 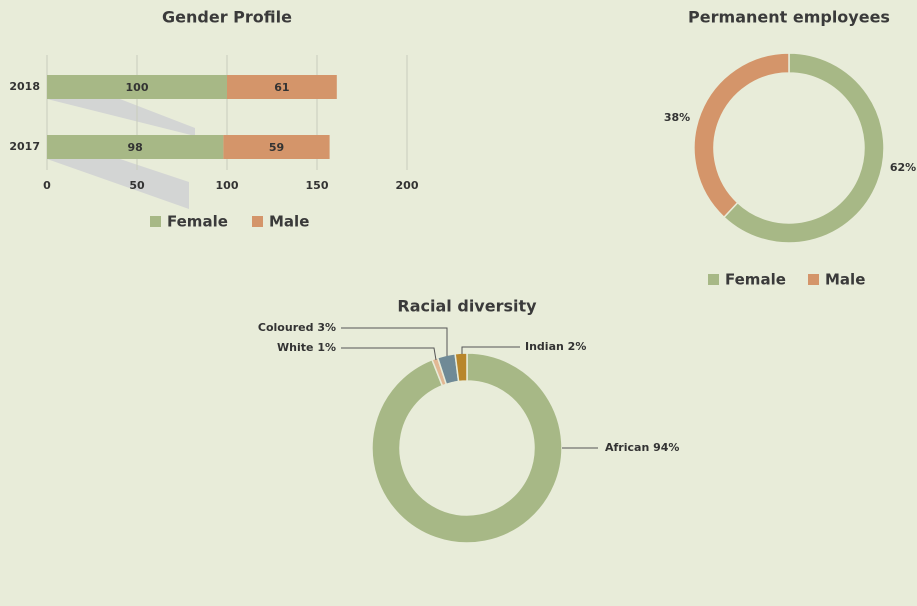 I want to click on y-tick-label: 2018, so click(x=24, y=86).